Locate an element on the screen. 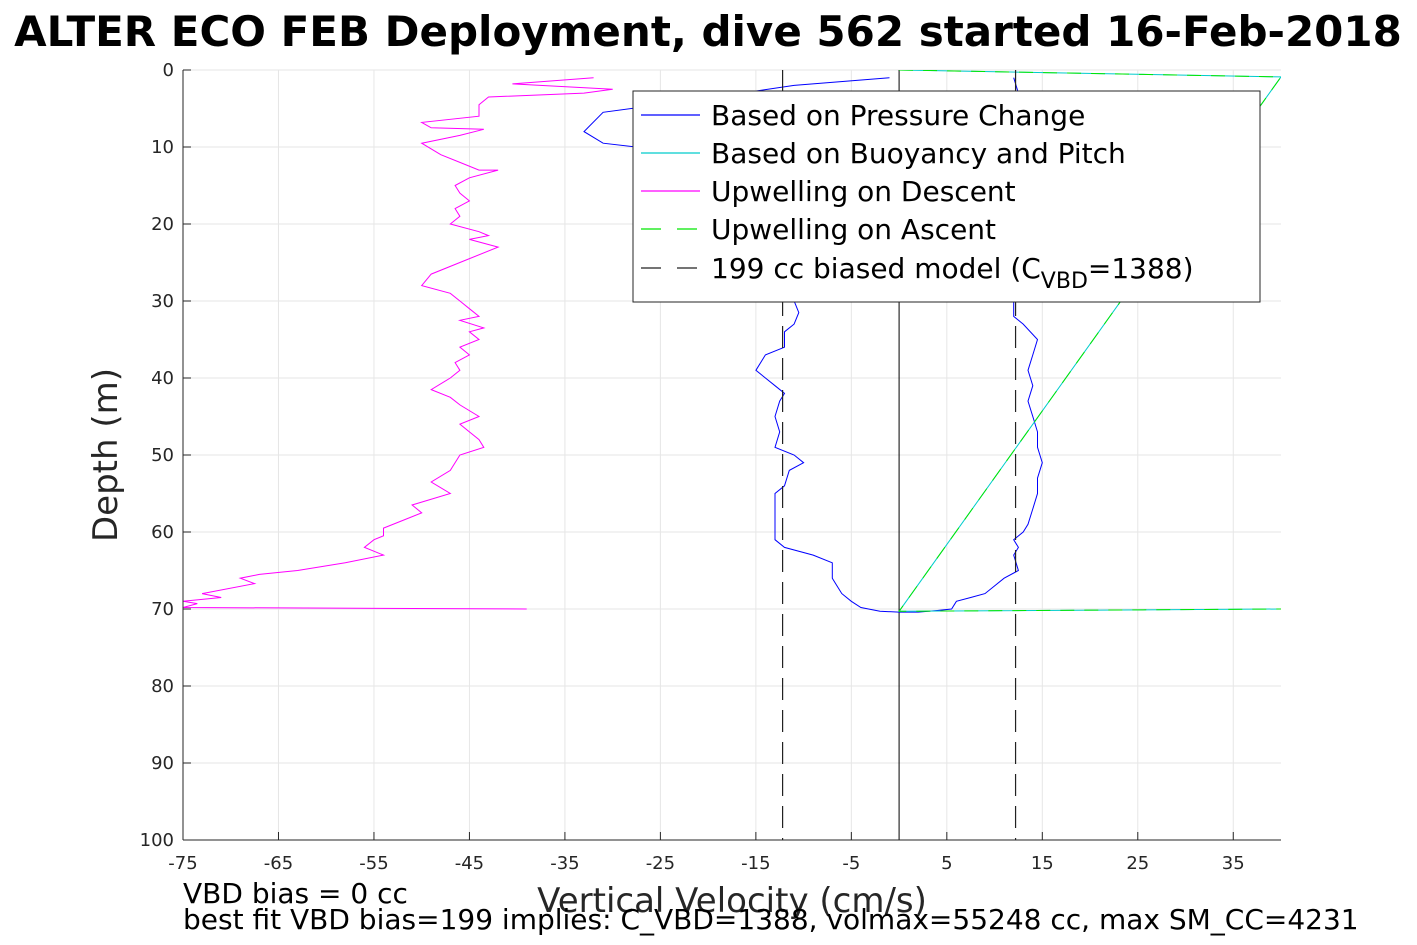 Image resolution: width=1417 pixels, height=945 pixels. y-tick-label: 20 is located at coordinates (162, 224).